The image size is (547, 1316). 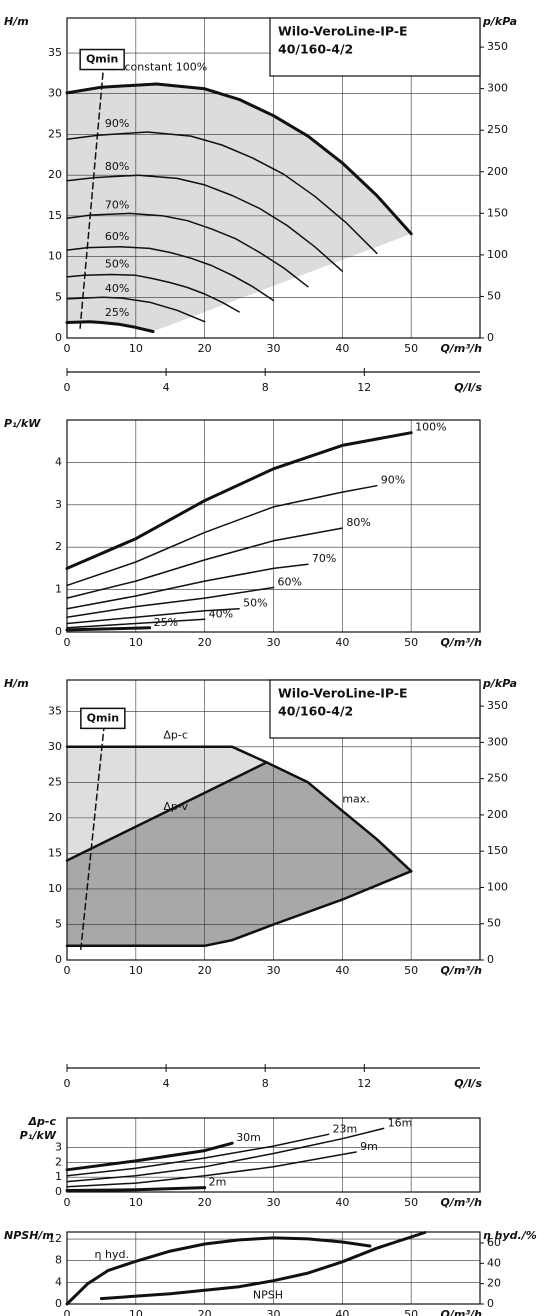 I want to click on y-tick-label: 3, so click(x=58, y=1147).